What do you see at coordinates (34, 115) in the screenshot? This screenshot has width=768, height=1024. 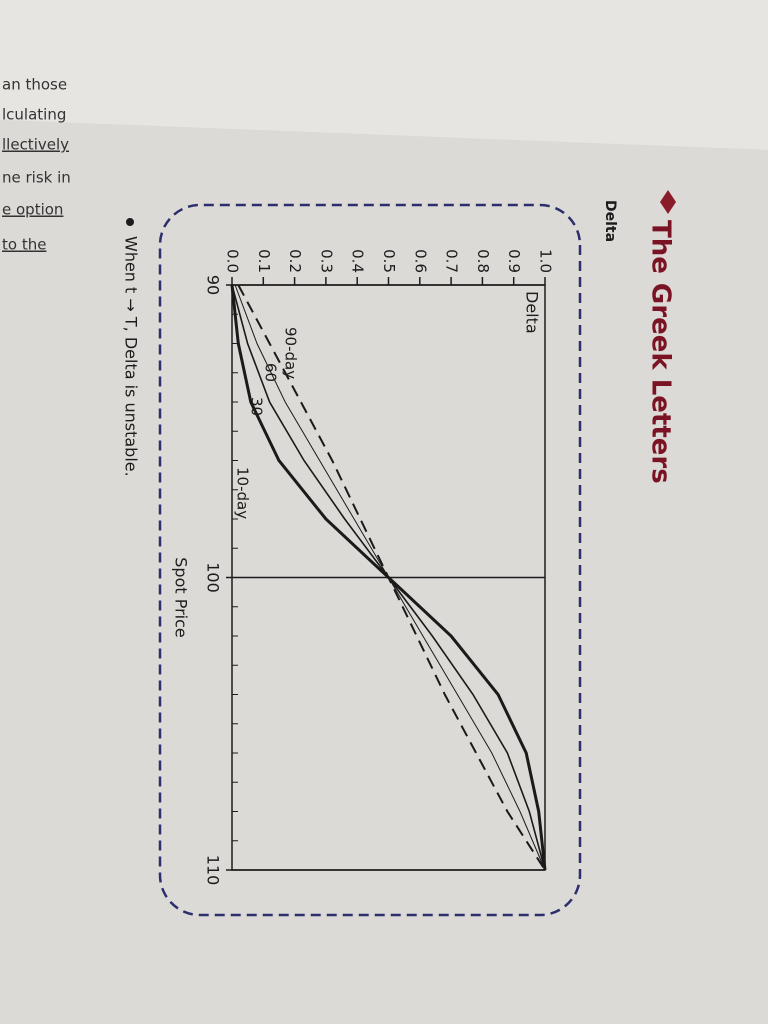 I see `margin-text: lculating` at bounding box center [34, 115].